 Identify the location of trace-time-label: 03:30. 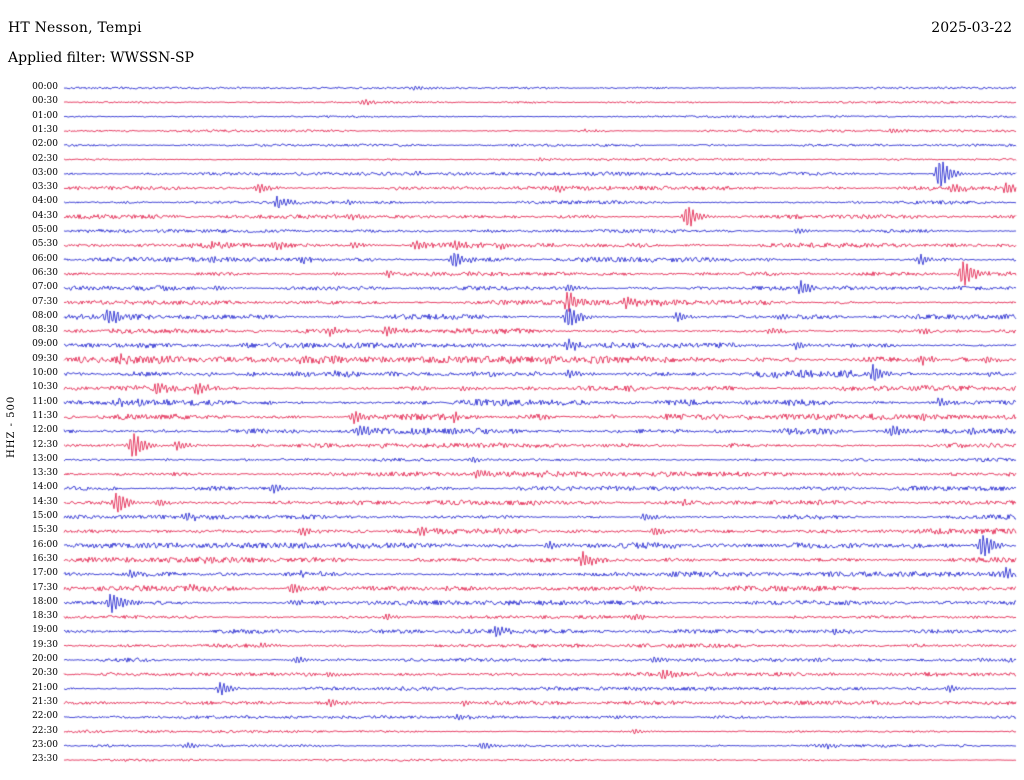
(45, 187).